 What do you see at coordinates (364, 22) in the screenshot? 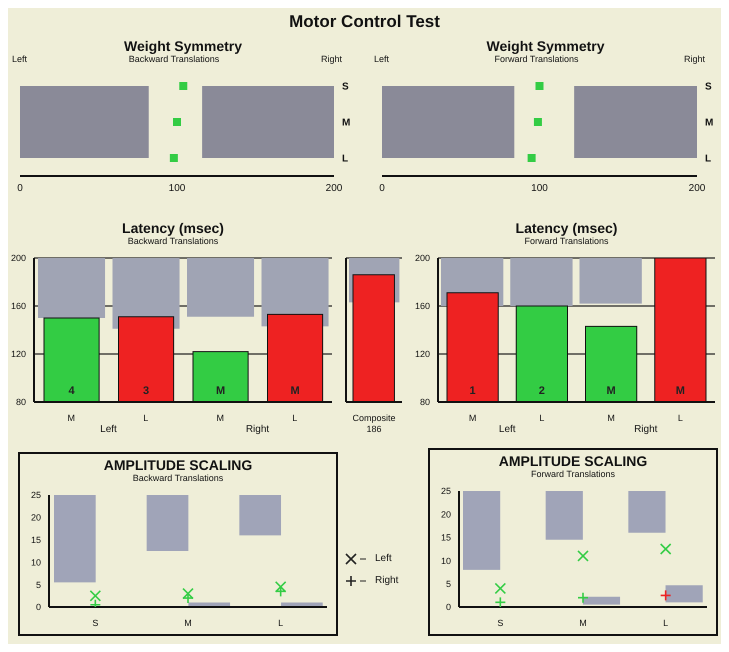
I see `text: Motor Control Test` at bounding box center [364, 22].